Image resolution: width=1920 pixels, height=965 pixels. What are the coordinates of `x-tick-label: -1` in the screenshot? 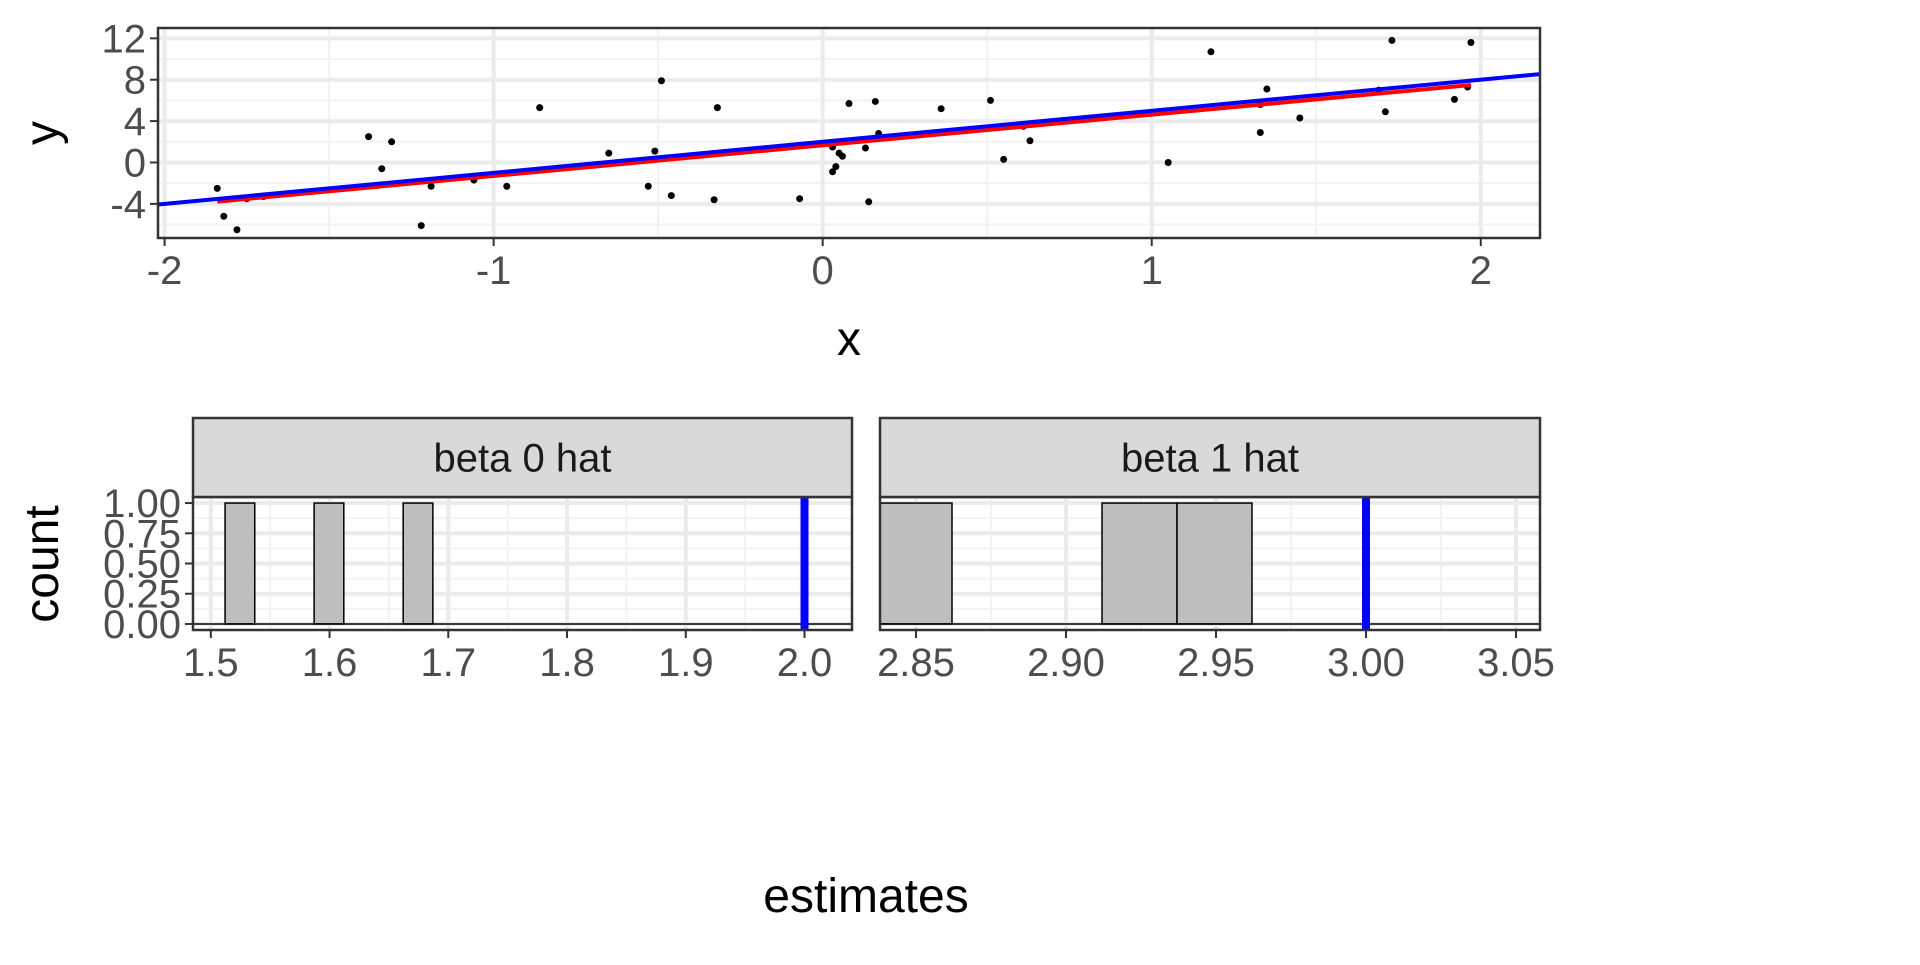 It's located at (494, 271).